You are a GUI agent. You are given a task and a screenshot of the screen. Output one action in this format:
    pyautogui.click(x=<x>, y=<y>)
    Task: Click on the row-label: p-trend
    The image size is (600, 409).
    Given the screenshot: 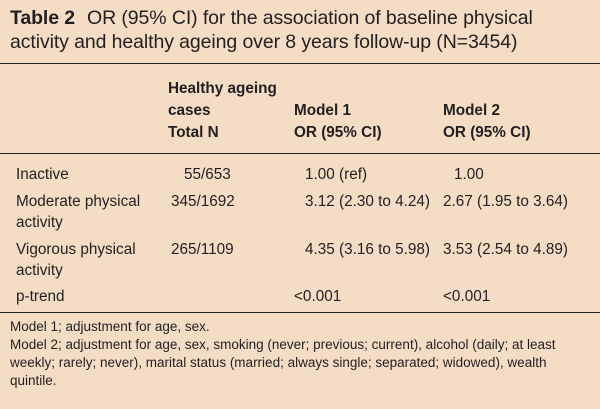 What is the action you would take?
    pyautogui.click(x=40, y=296)
    